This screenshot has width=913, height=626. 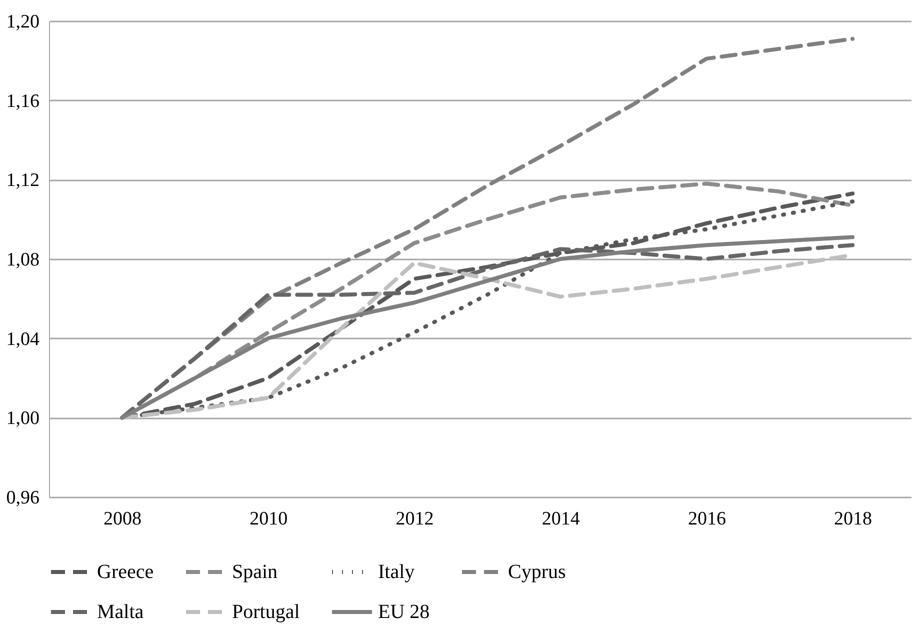 I want to click on x-tick-label: 2014, so click(x=561, y=519).